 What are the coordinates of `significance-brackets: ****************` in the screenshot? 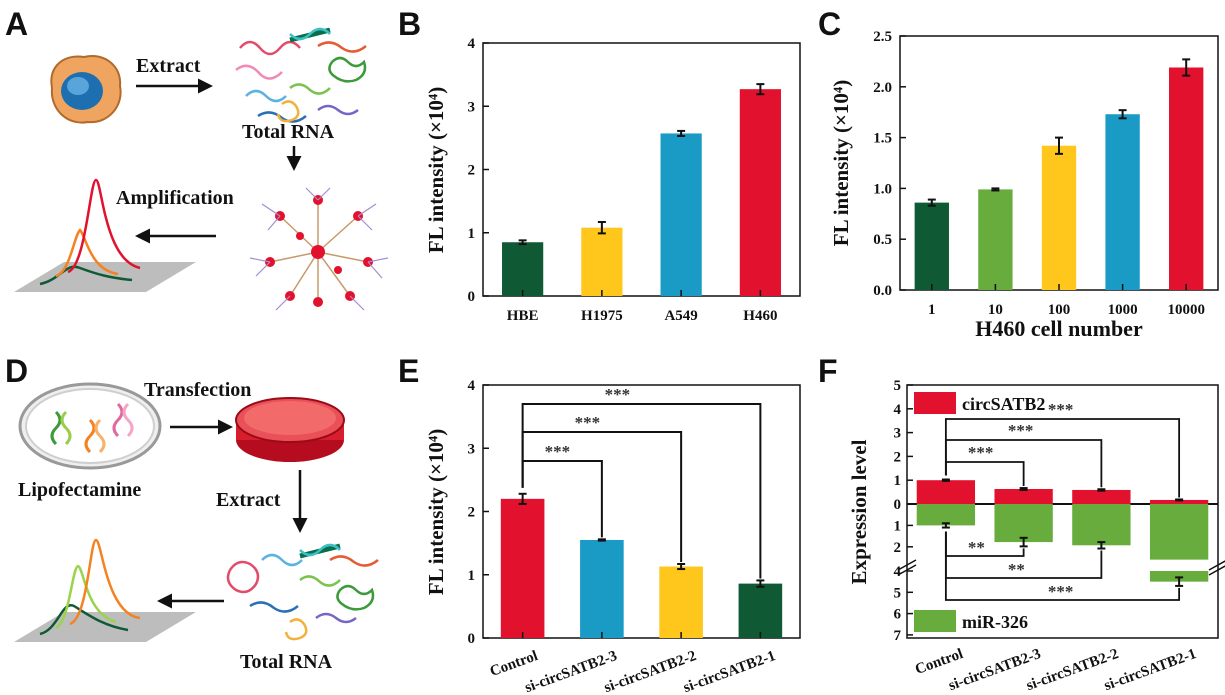 It's located at (1062, 500).